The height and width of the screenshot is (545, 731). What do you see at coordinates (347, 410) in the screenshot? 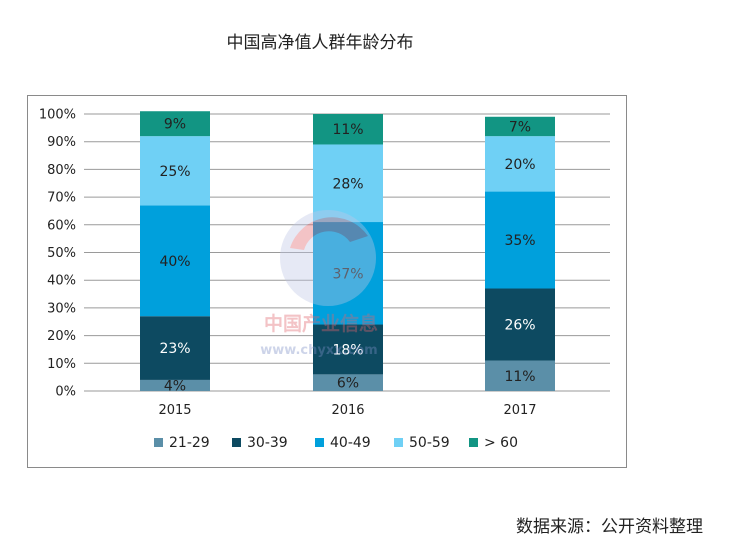
I see `x-tick-label: 2016` at bounding box center [347, 410].